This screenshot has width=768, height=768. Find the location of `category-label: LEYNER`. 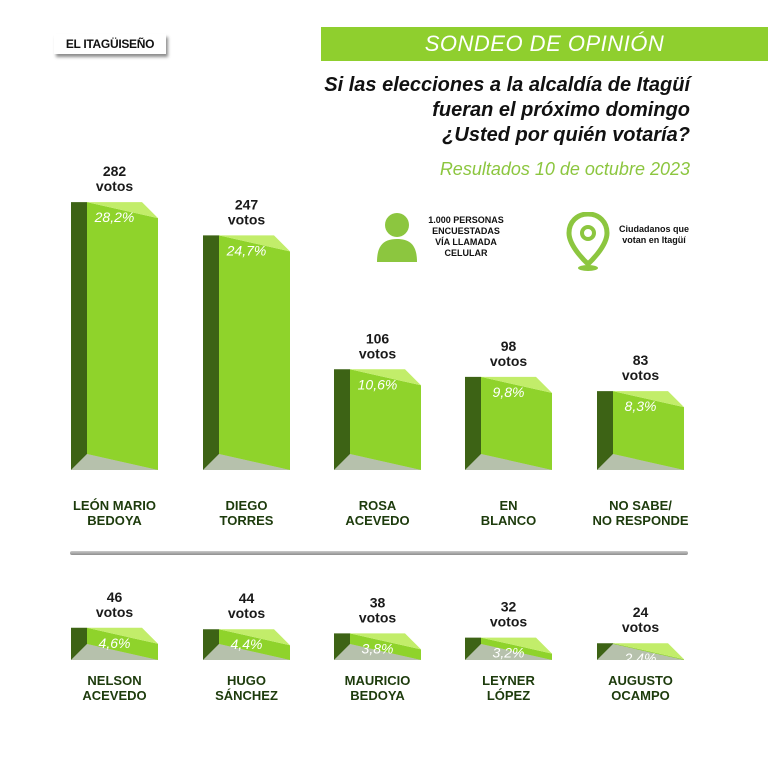

category-label: LEYNER is located at coordinates (508, 680).